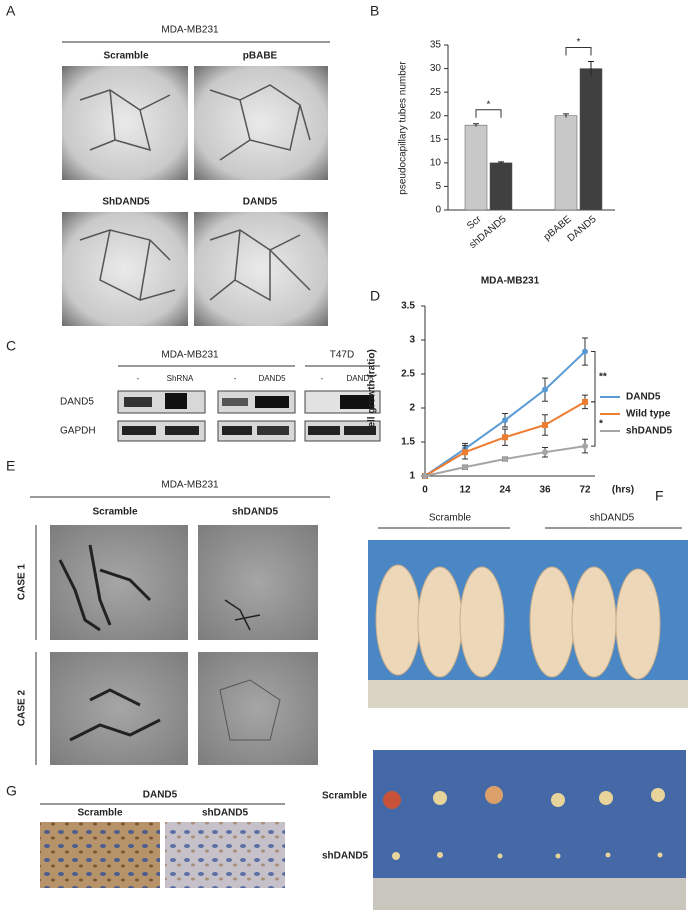 This screenshot has width=691, height=915. Describe the element at coordinates (518, 622) in the screenshot. I see `mice` at that location.